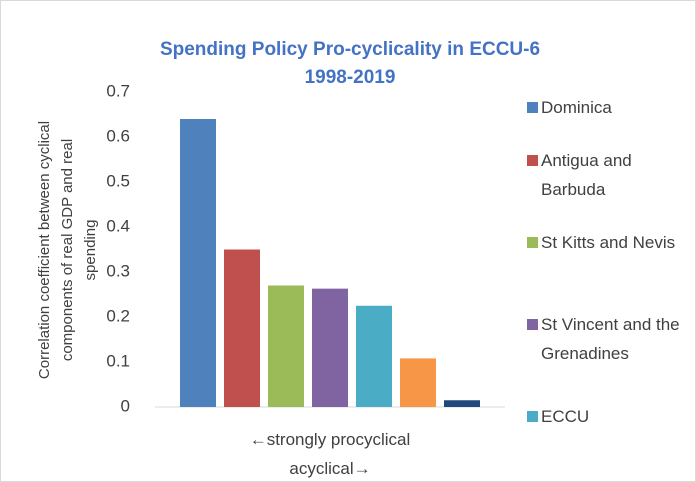 Image resolution: width=696 pixels, height=482 pixels. Describe the element at coordinates (576, 107) in the screenshot. I see `legend-label: Dominica` at that location.